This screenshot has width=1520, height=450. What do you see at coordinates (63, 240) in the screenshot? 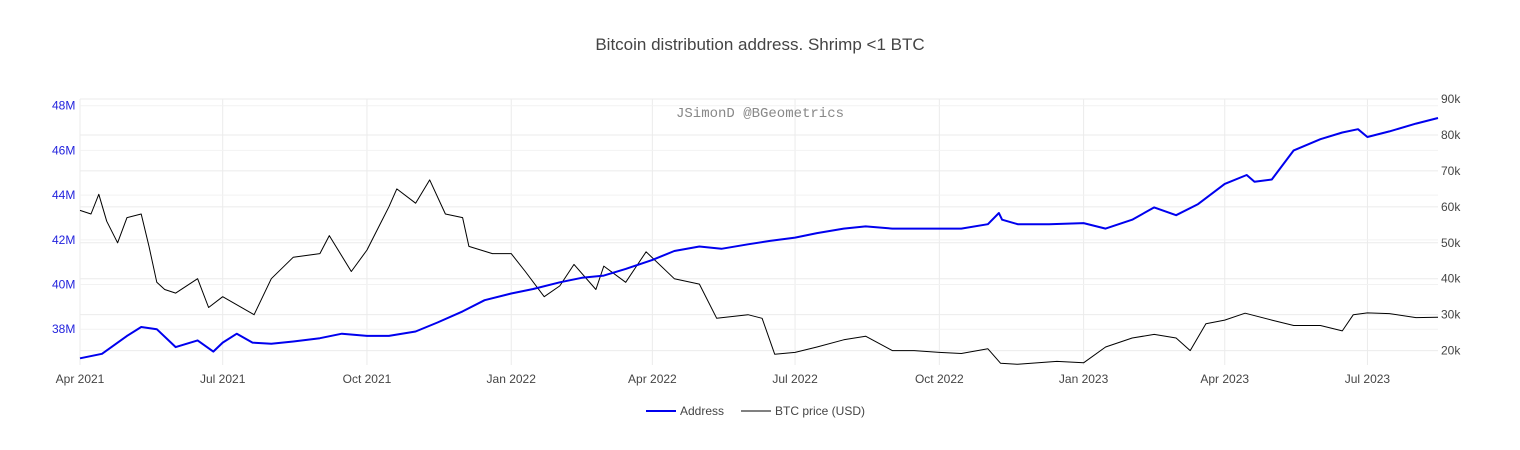
I see `y-left-tick-label: 42M` at bounding box center [63, 240].